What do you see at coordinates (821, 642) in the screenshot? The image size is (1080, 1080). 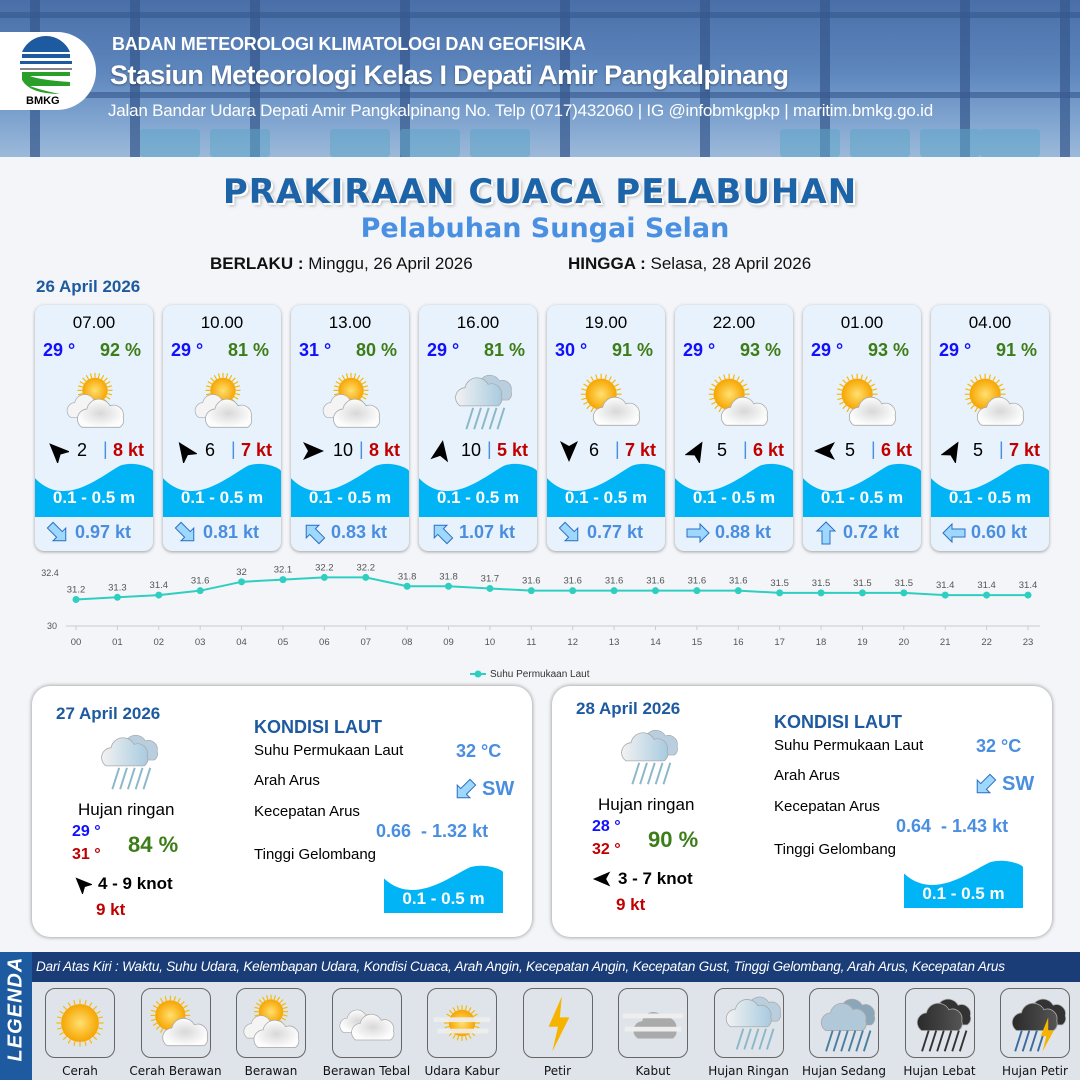 I see `x-tick-label: 18` at bounding box center [821, 642].